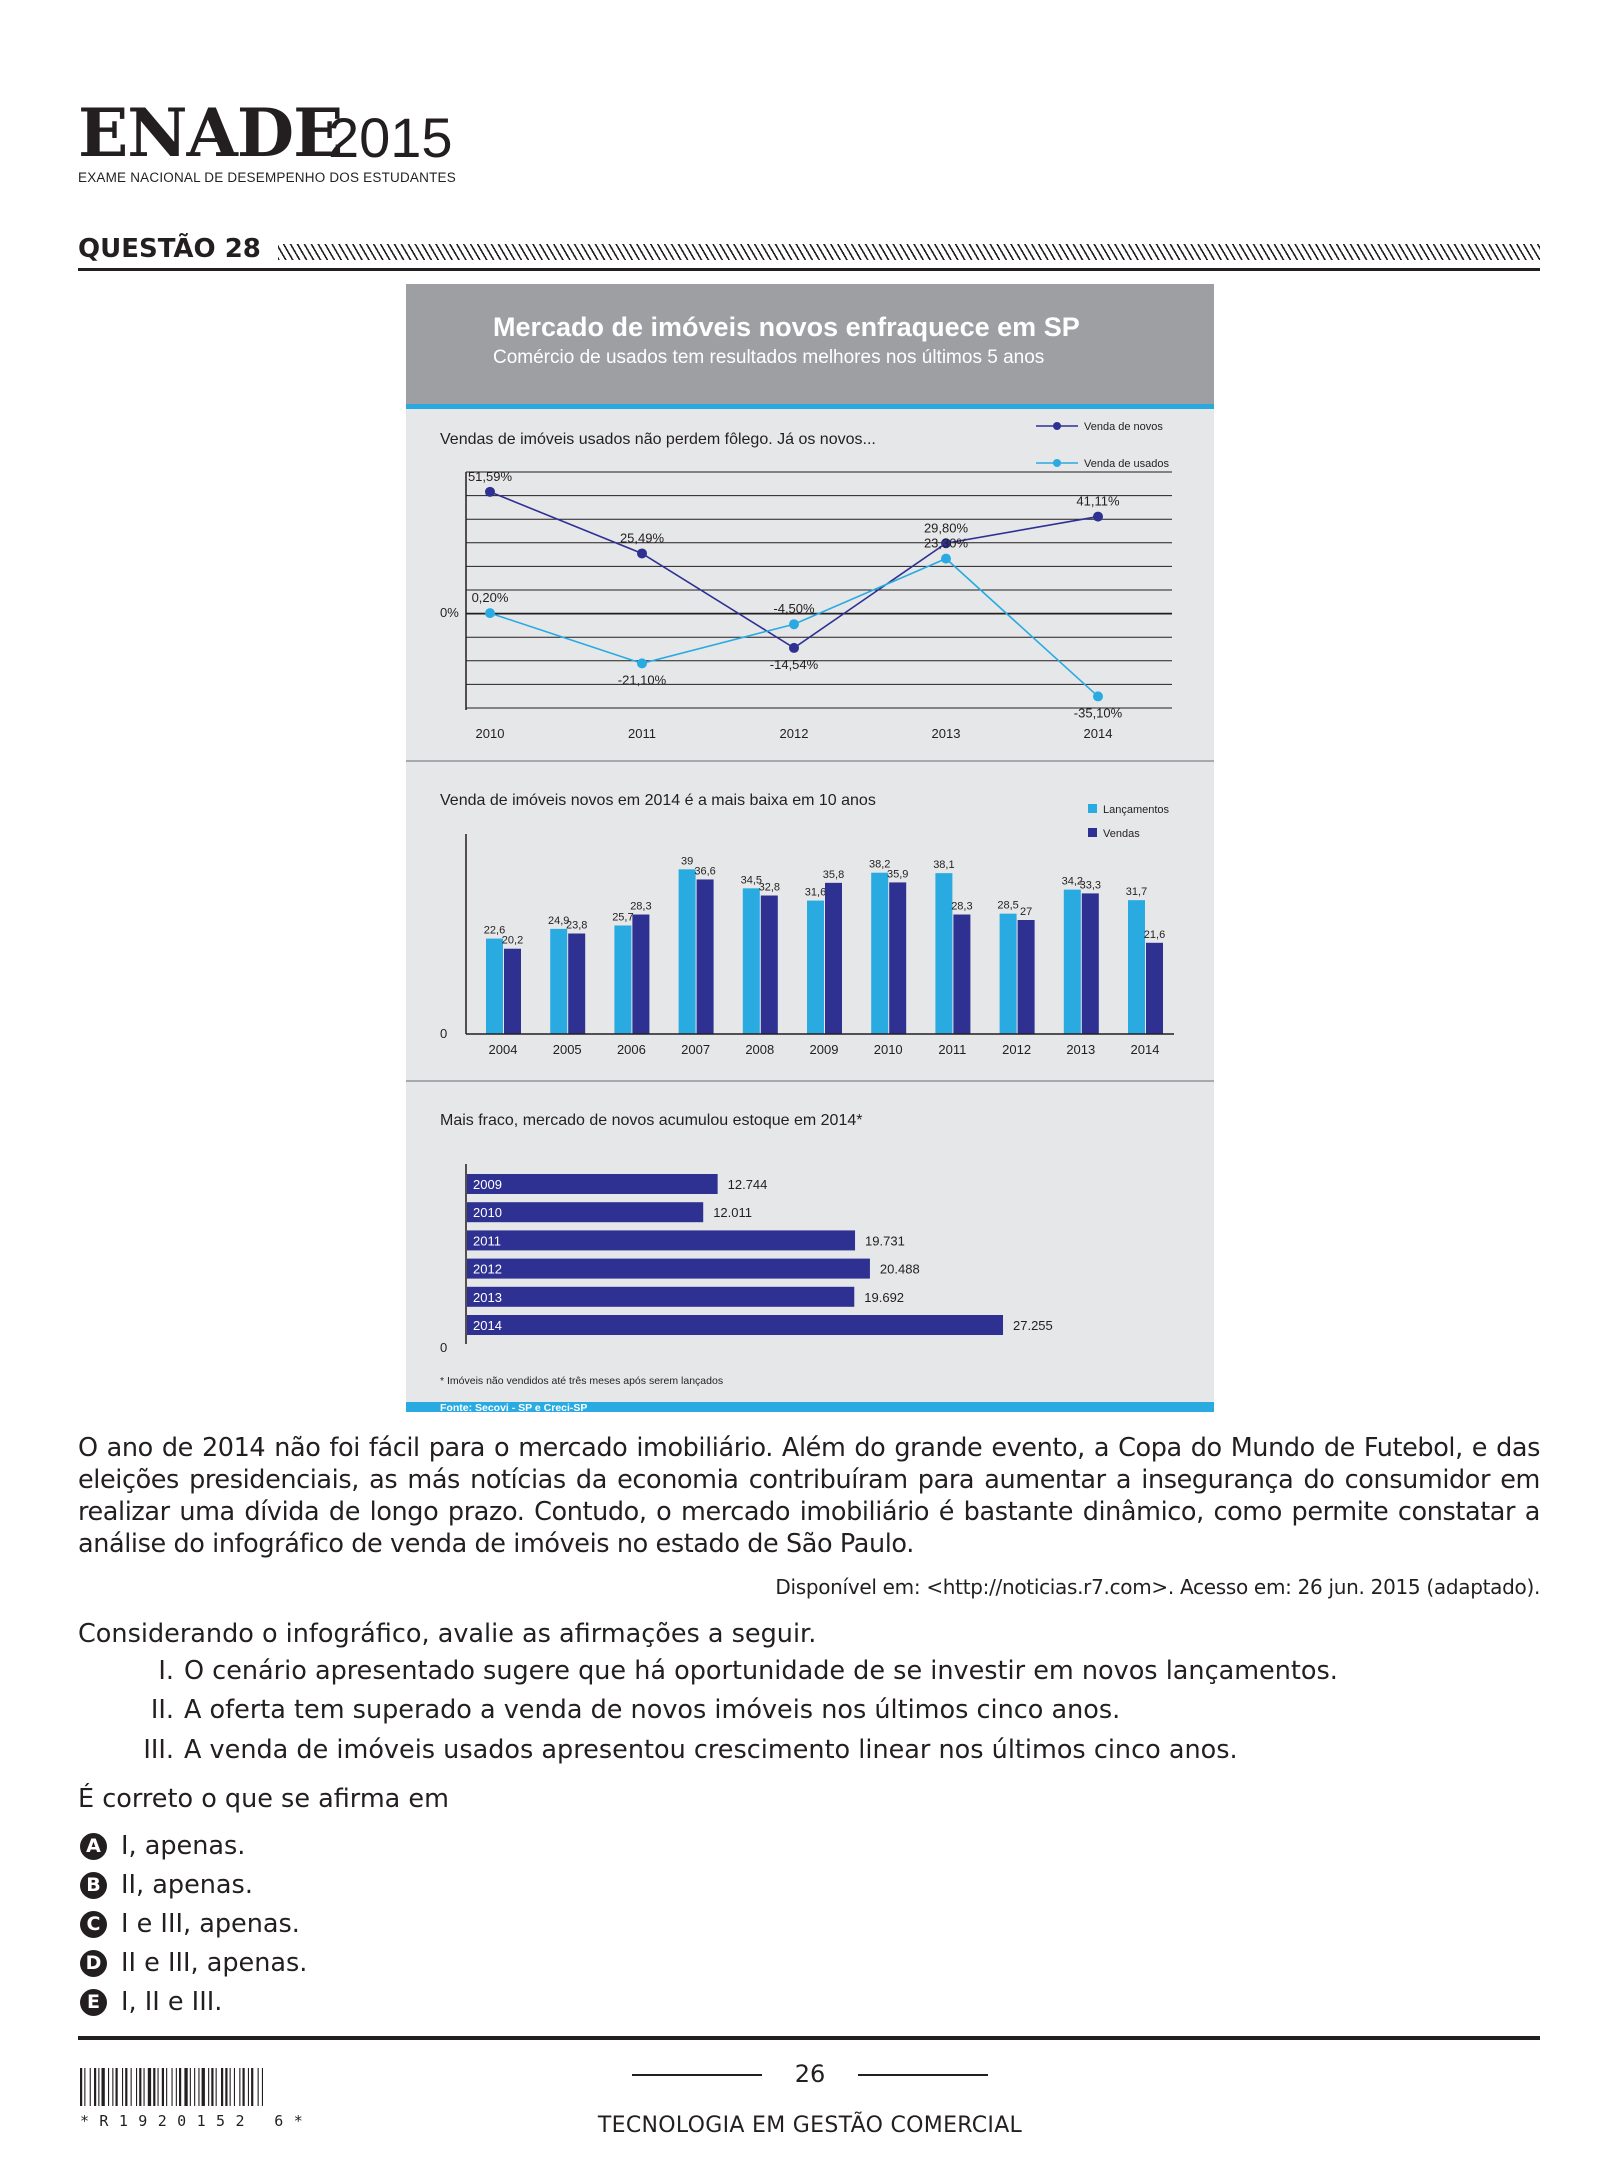  Describe the element at coordinates (166, 1671) in the screenshot. I see `statement-number: I.` at that location.